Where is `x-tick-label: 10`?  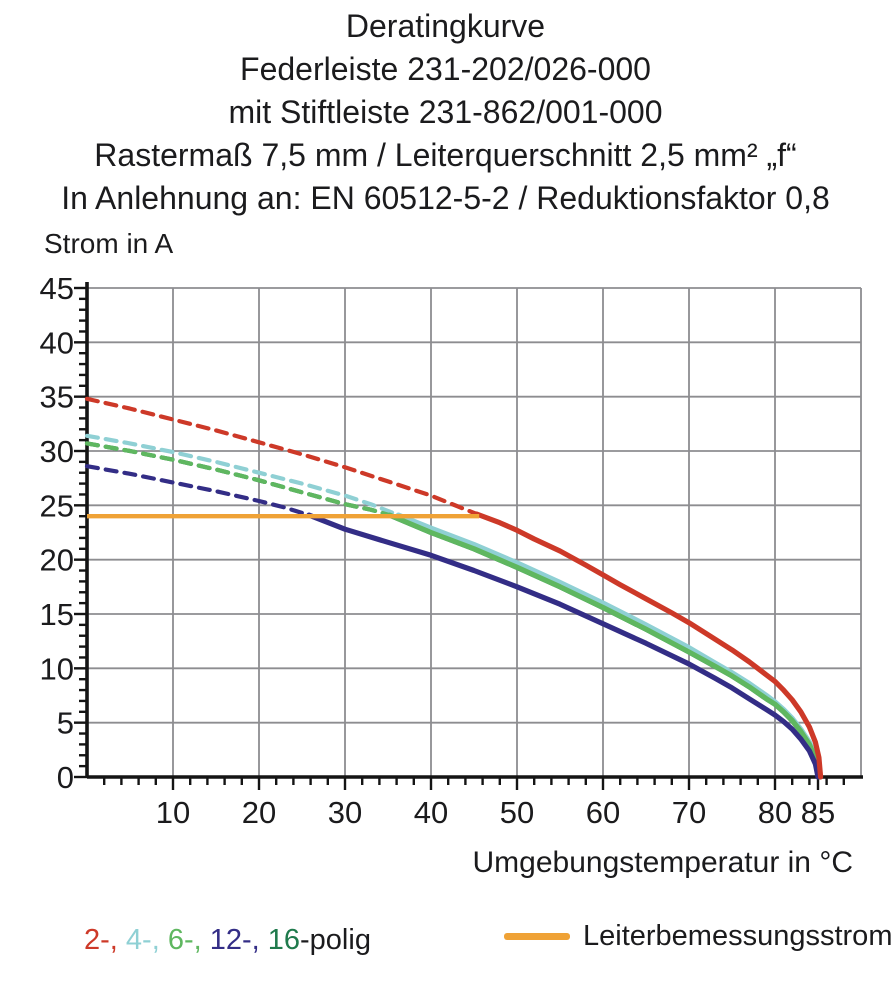
x-tick-label: 10 is located at coordinates (173, 812).